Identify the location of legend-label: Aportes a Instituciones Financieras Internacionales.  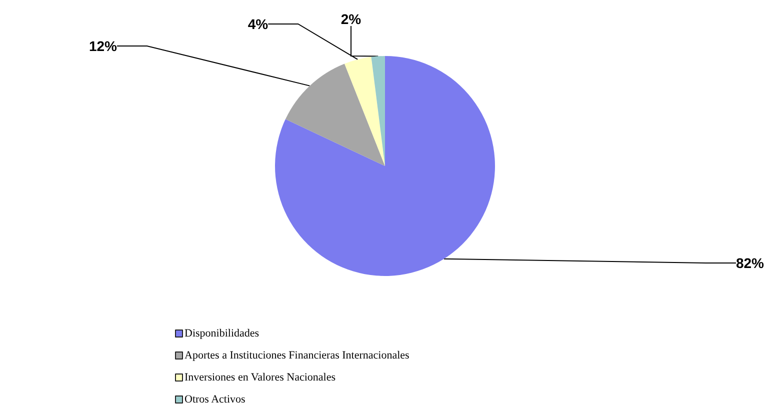
(297, 356).